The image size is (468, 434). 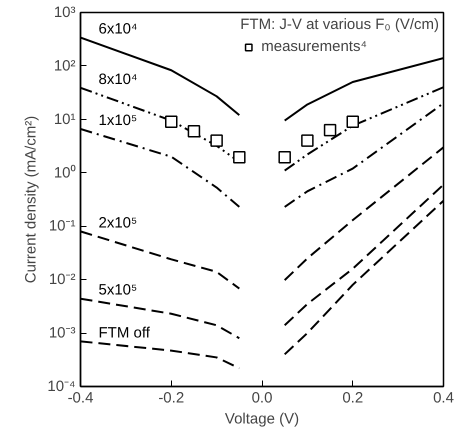 What do you see at coordinates (118, 120) in the screenshot?
I see `series-label: 1x10⁵` at bounding box center [118, 120].